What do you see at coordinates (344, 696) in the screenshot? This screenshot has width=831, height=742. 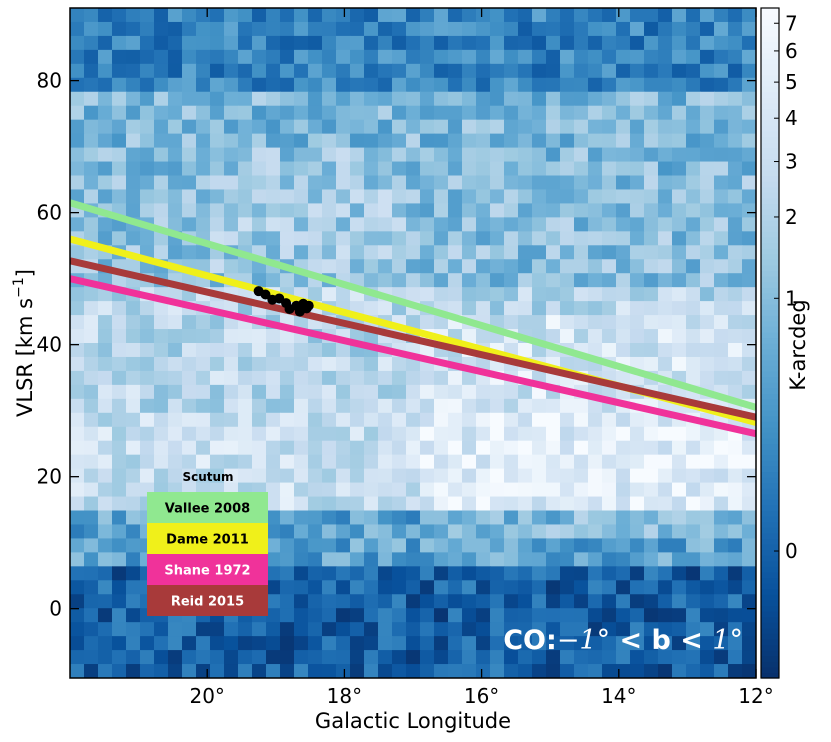 I see `x-tick-label: 18°` at bounding box center [344, 696].